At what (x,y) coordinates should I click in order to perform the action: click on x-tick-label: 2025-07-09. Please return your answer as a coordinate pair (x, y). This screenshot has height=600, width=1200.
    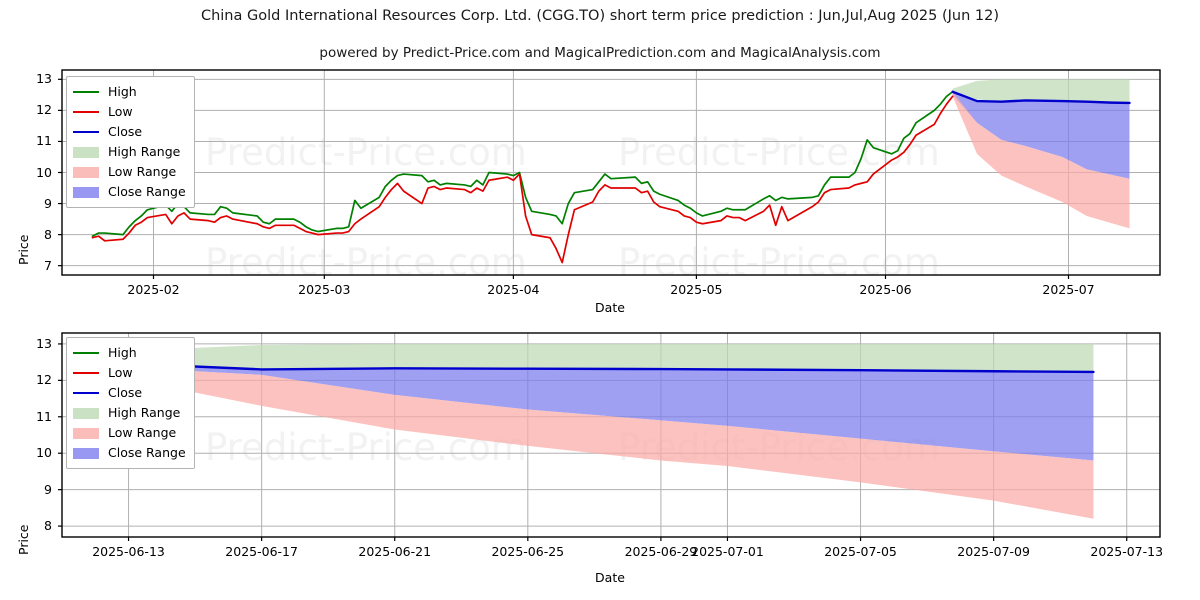
    Looking at the image, I should click on (993, 551).